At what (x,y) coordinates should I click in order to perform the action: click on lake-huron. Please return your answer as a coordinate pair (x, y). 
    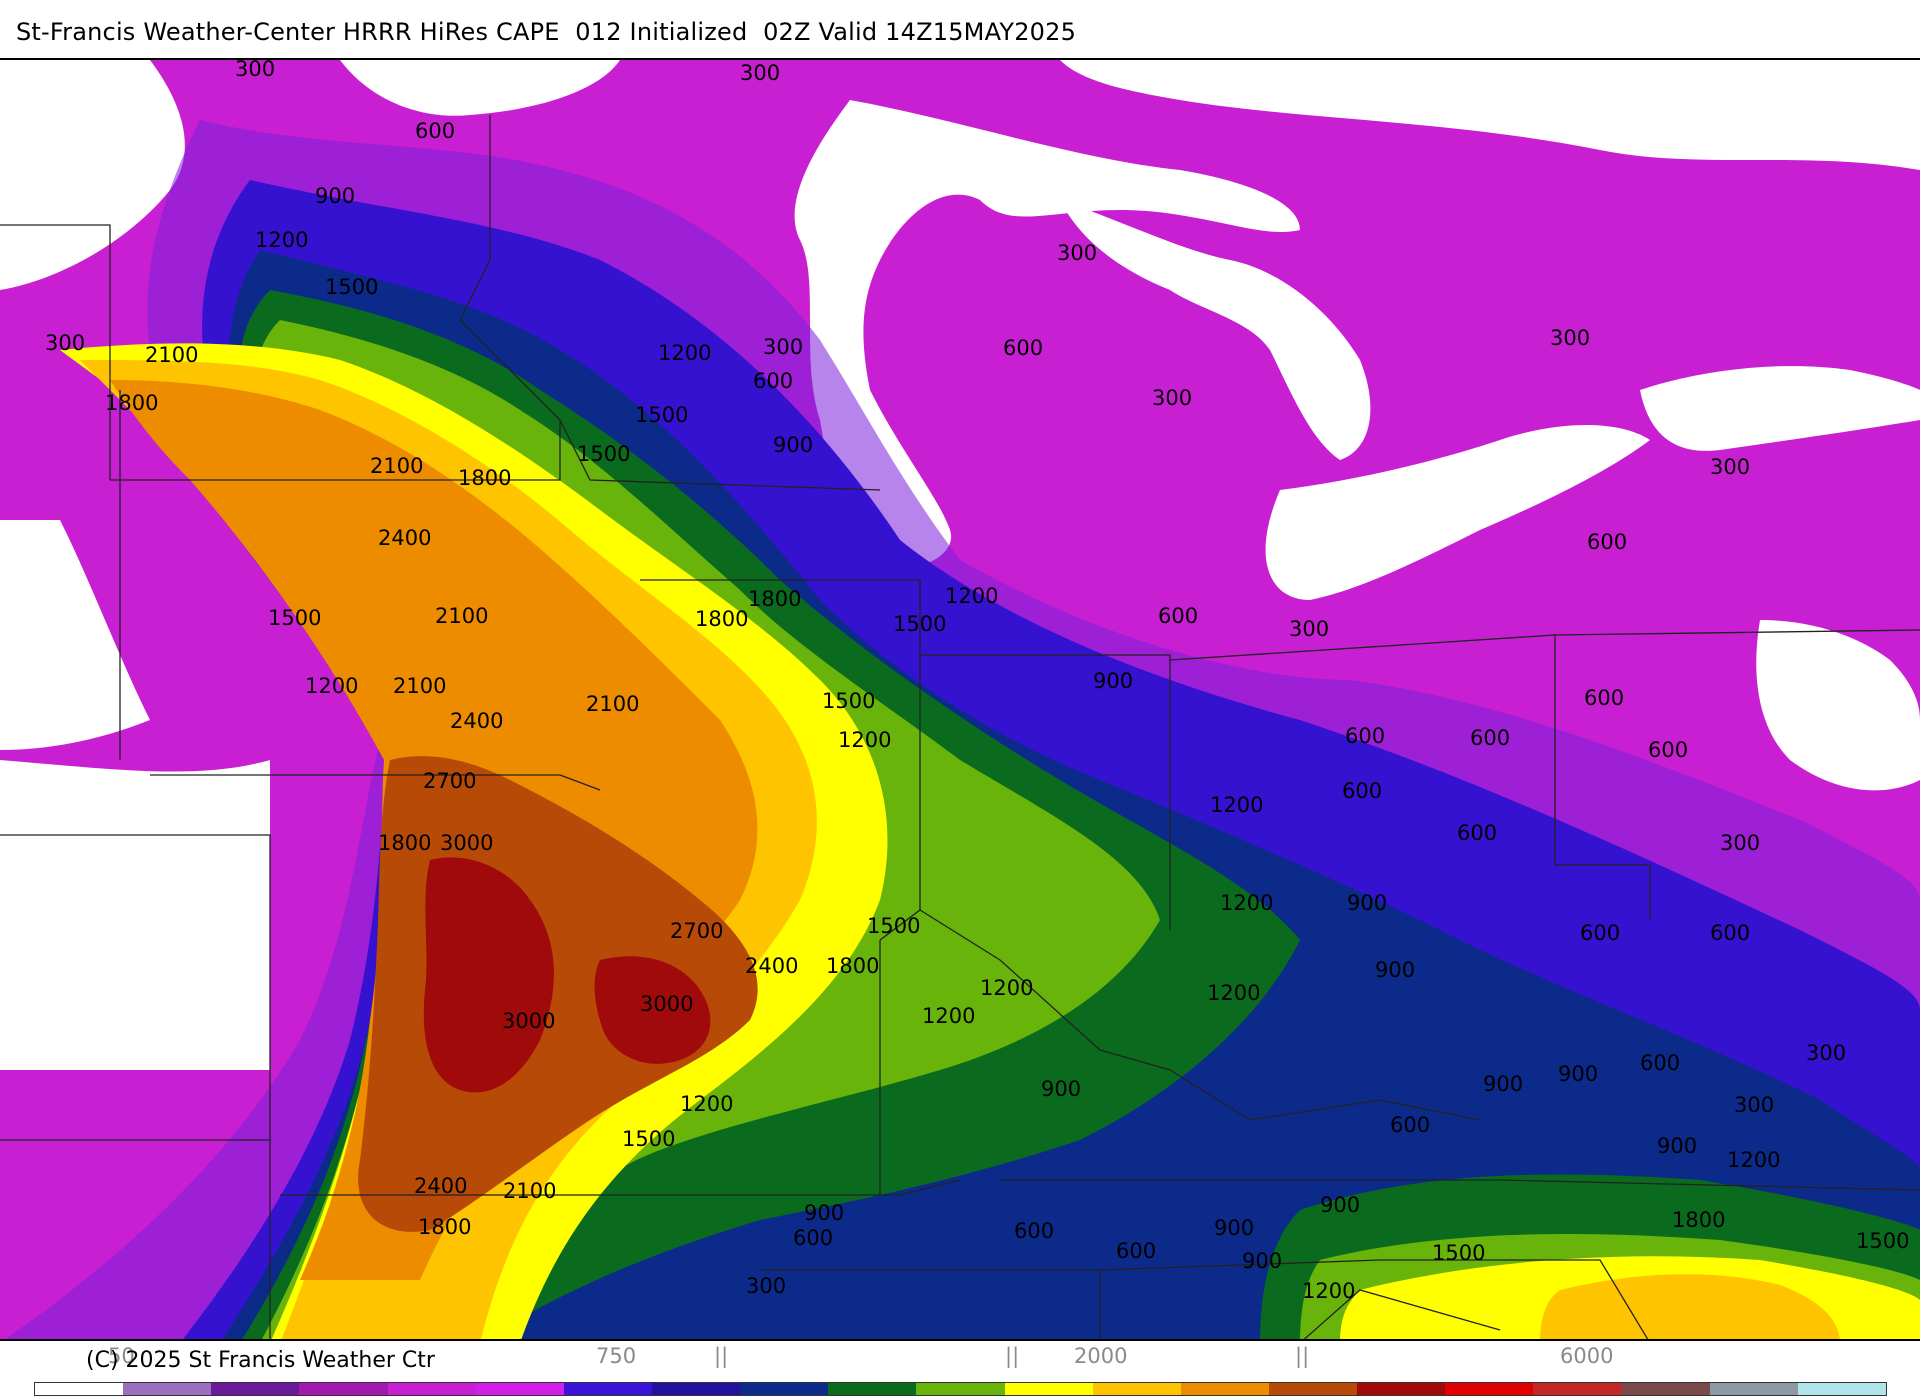
    Looking at the image, I should click on (1215, 330).